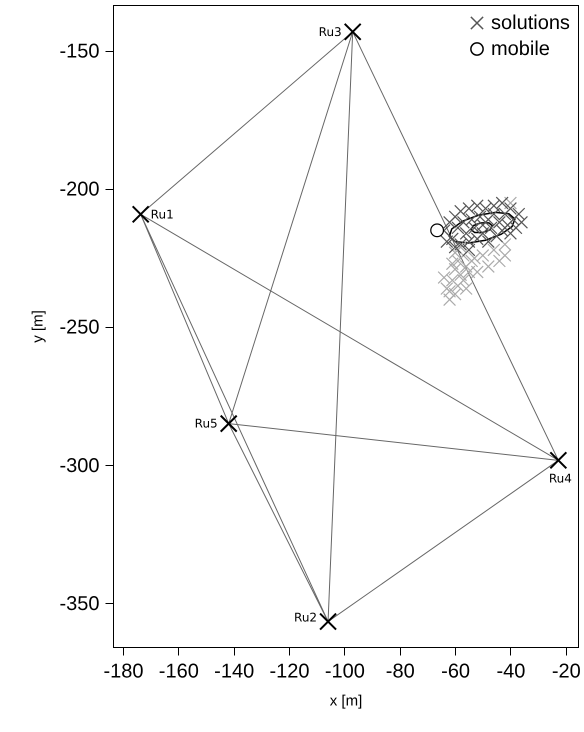 This screenshot has width=584, height=732. I want to click on x-tick-label: -60, so click(455, 671).